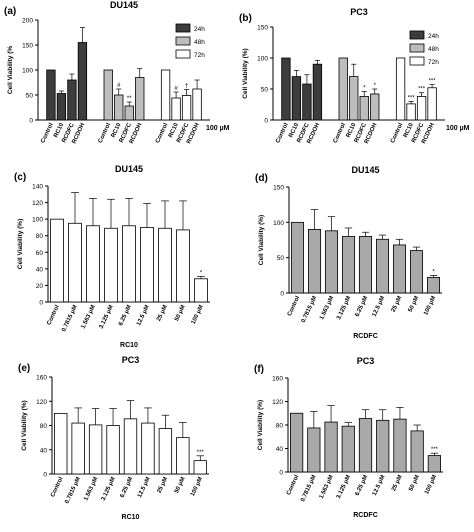  Describe the element at coordinates (433, 49) in the screenshot. I see `legend-label: 48h` at that location.